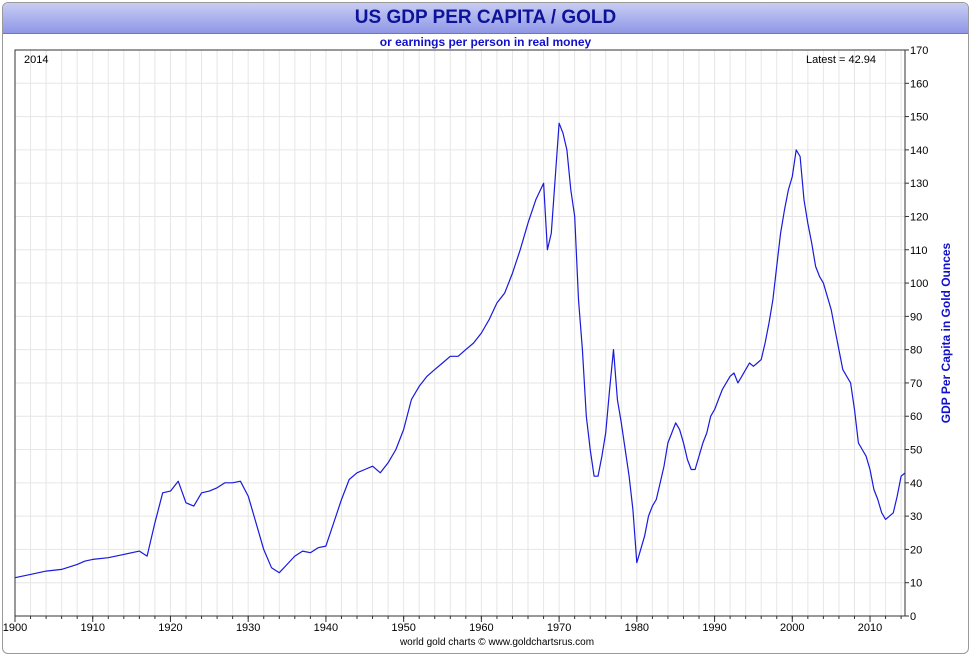 This screenshot has height=658, width=973. Describe the element at coordinates (919, 151) in the screenshot. I see `y-tick-label: 140` at that location.